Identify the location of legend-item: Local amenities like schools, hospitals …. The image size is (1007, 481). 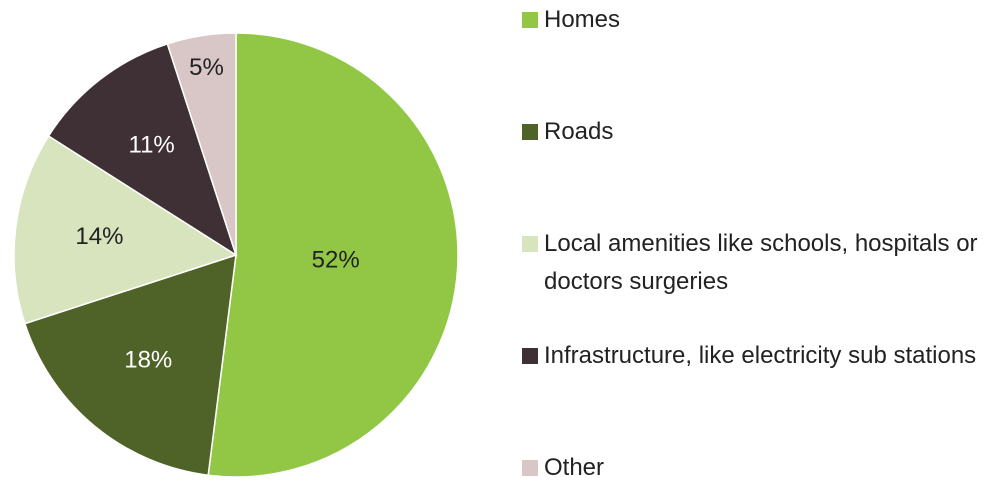
(757, 263).